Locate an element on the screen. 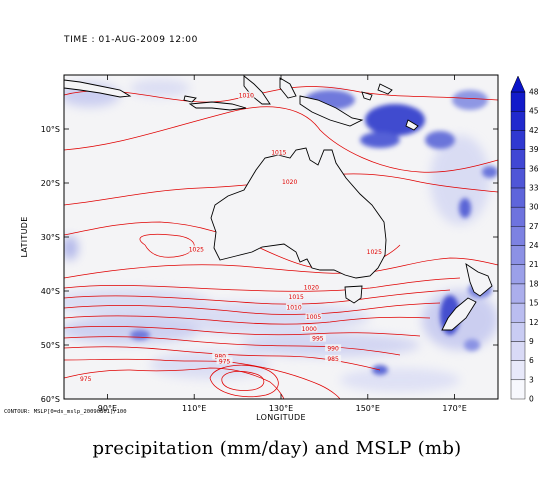 The width and height of the screenshot is (554, 477). time-label: TIME : 01-AUG-2009 12:00 is located at coordinates (131, 40).